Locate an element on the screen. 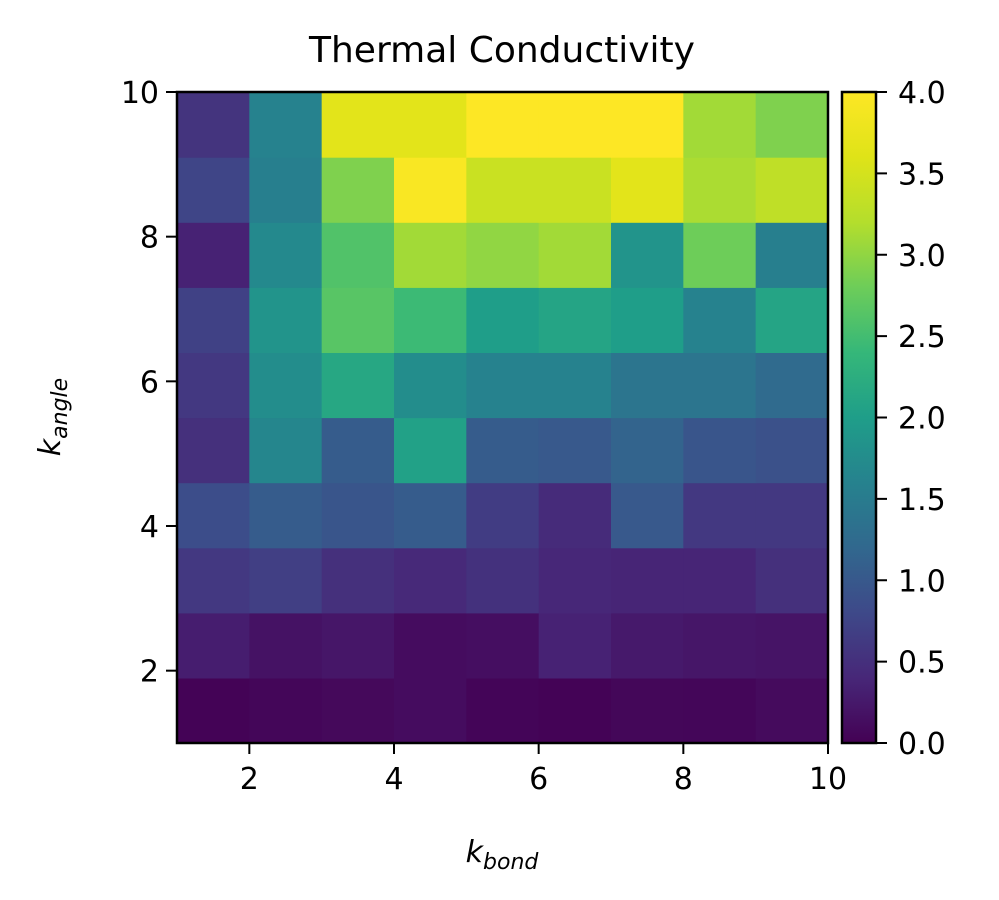 The height and width of the screenshot is (900, 999). colorbar is located at coordinates (859, 417).